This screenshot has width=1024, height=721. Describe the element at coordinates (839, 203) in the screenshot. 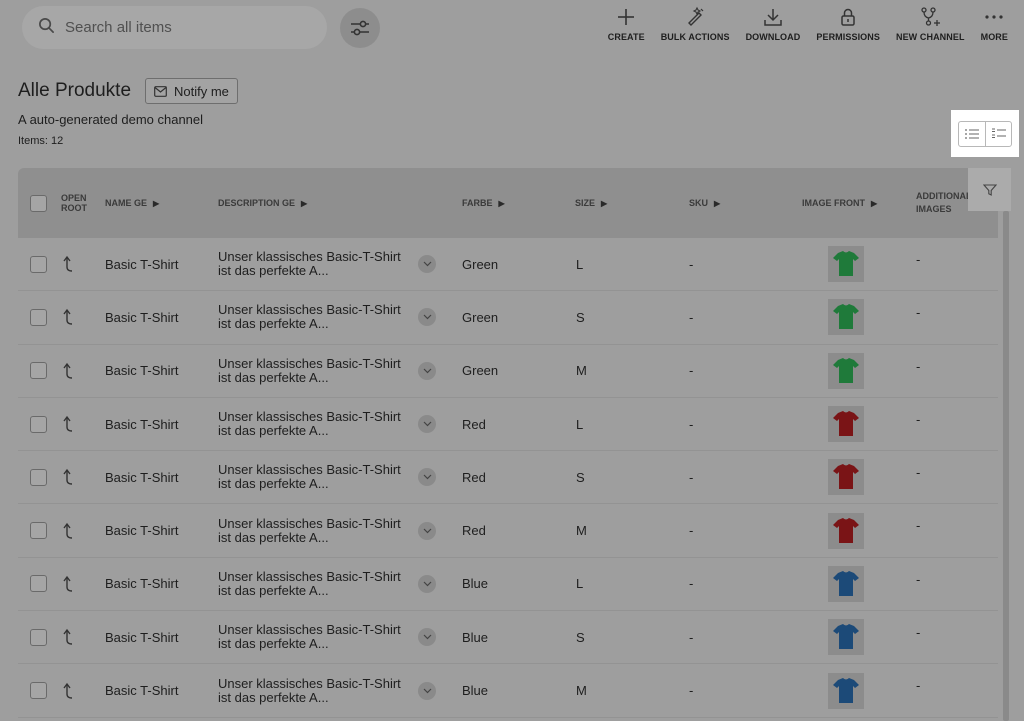

I see `col-image-front: IMAGE FRONT ▶` at that location.